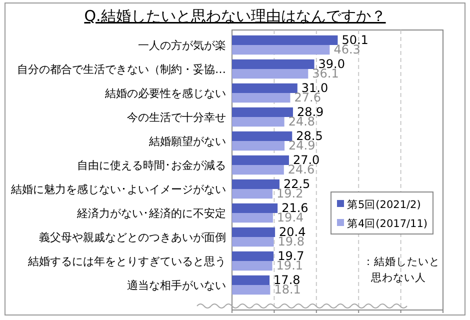  Describe the element at coordinates (301, 169) in the screenshot. I see `data-label: 24.6` at that location.